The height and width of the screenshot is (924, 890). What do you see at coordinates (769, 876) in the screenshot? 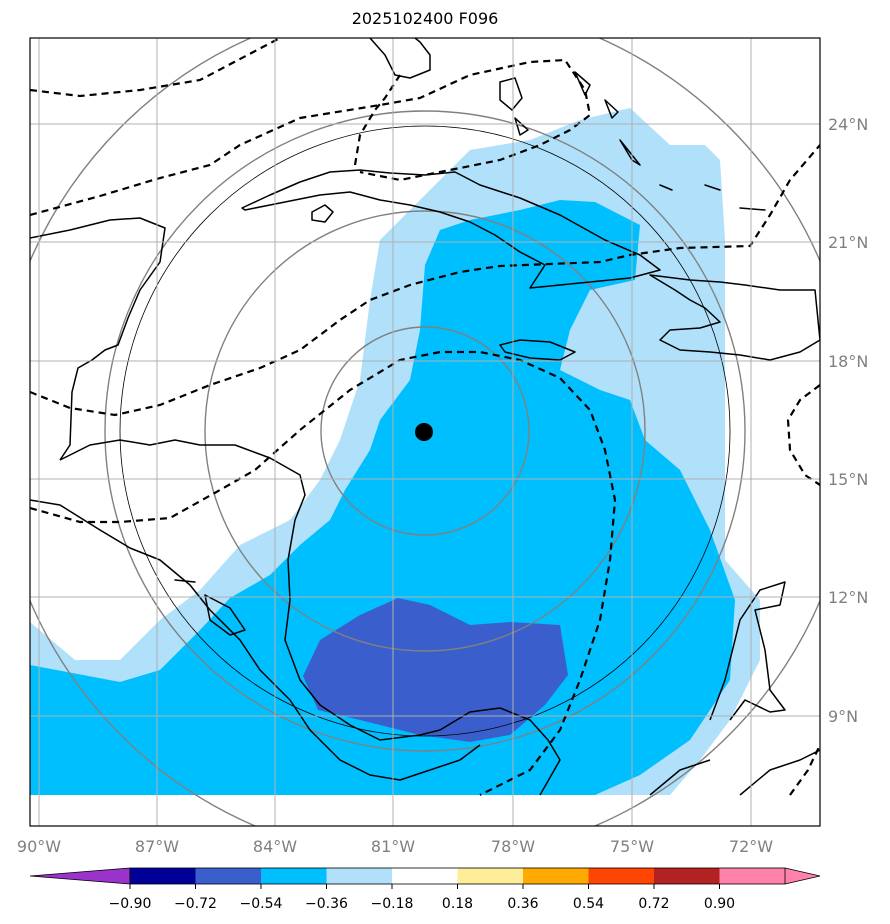
I see `colorbar-extend-high` at bounding box center [769, 876].